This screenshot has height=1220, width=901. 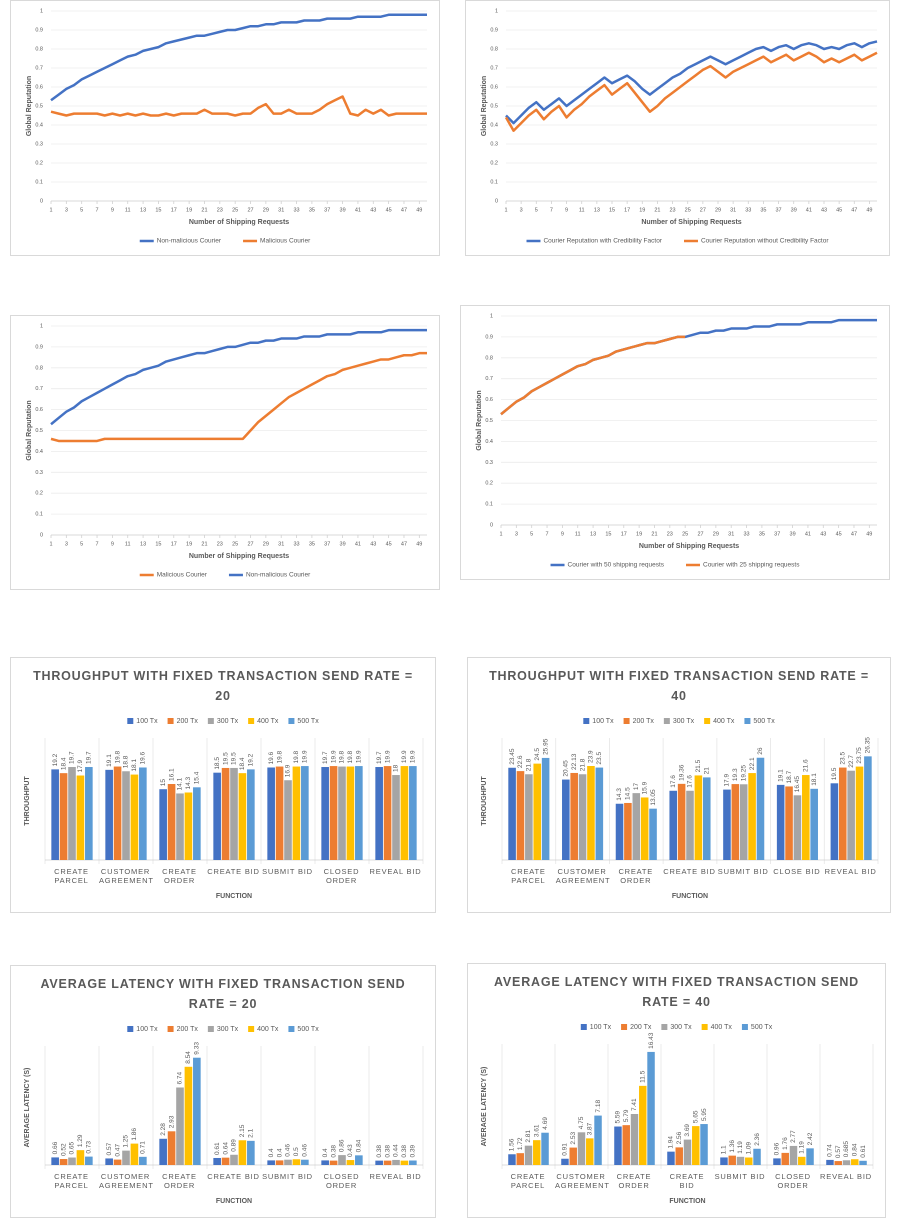 I want to click on data-label: 4.75, so click(x=581, y=1122).